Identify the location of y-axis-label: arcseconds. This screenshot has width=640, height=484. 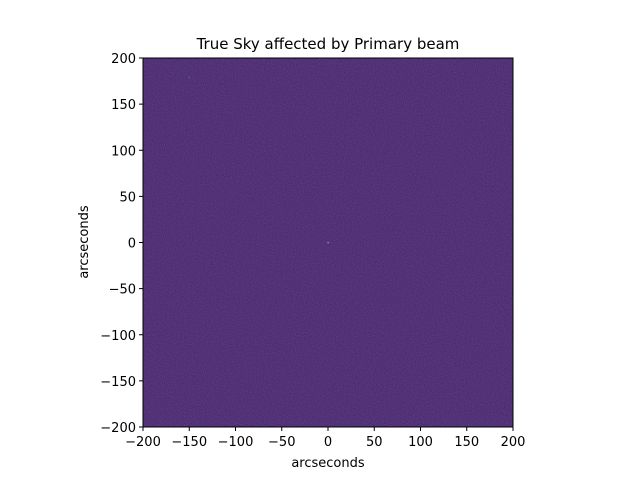
(84, 242).